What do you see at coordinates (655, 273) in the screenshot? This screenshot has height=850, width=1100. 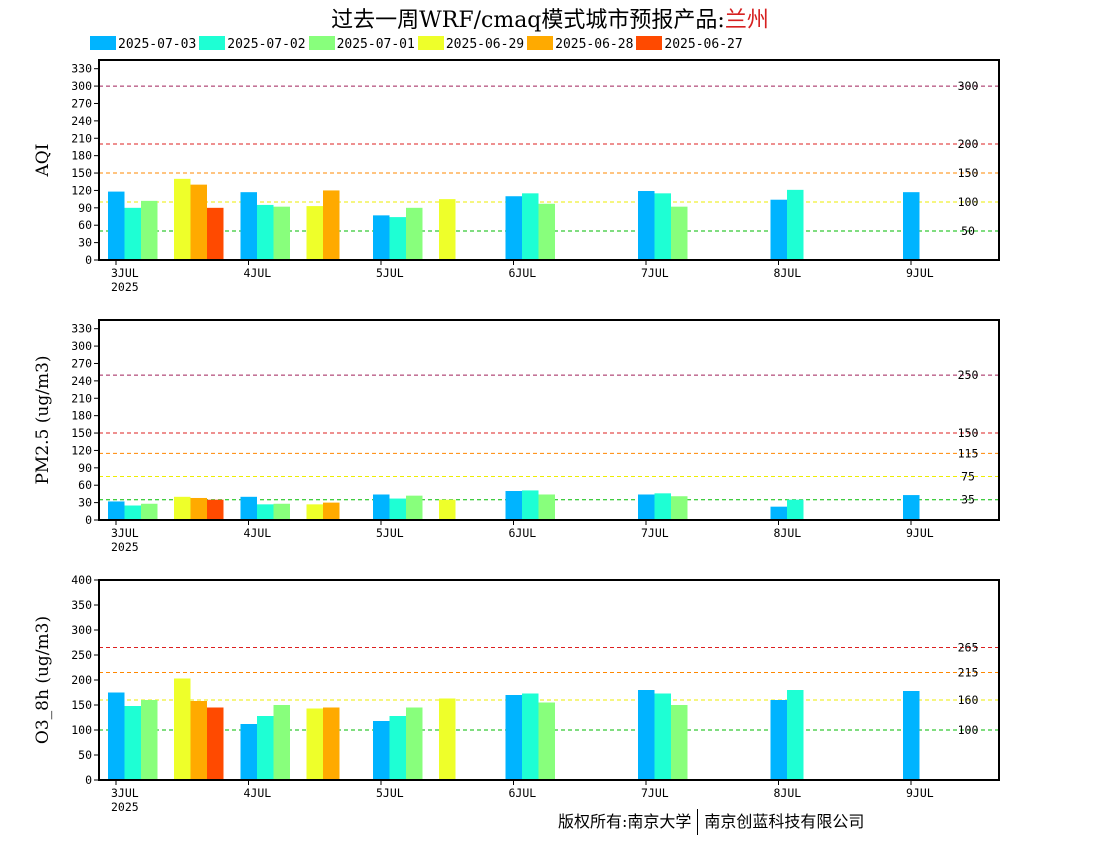 I see `x-tick-label: 7JUL` at bounding box center [655, 273].